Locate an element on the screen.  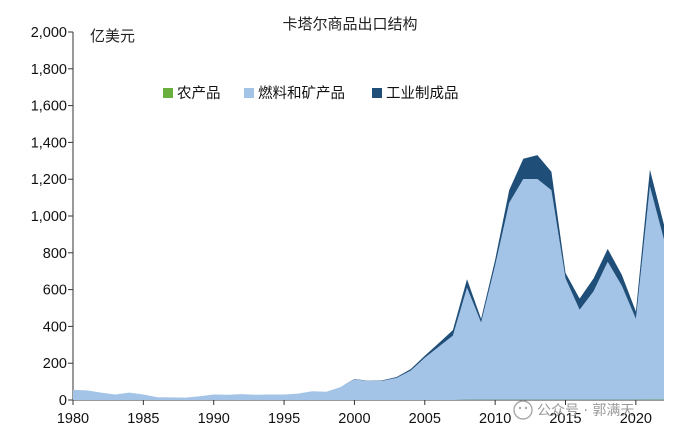
y-tick-label: 600 is located at coordinates (55, 291).